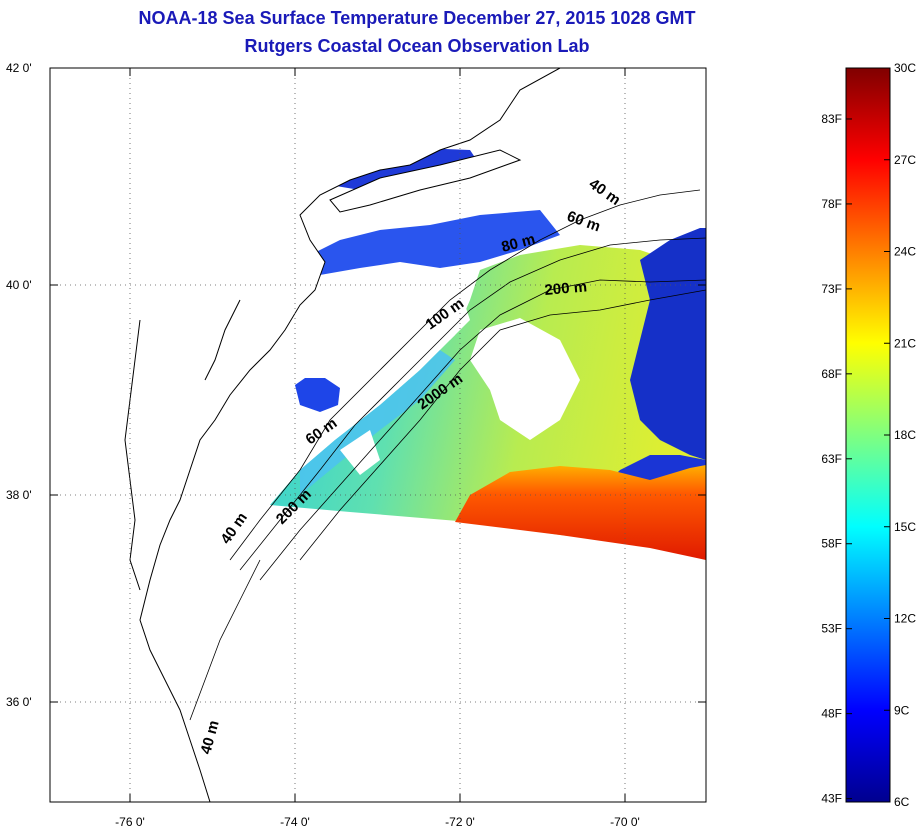  I want to click on lon-label: -72 0', so click(460, 822).